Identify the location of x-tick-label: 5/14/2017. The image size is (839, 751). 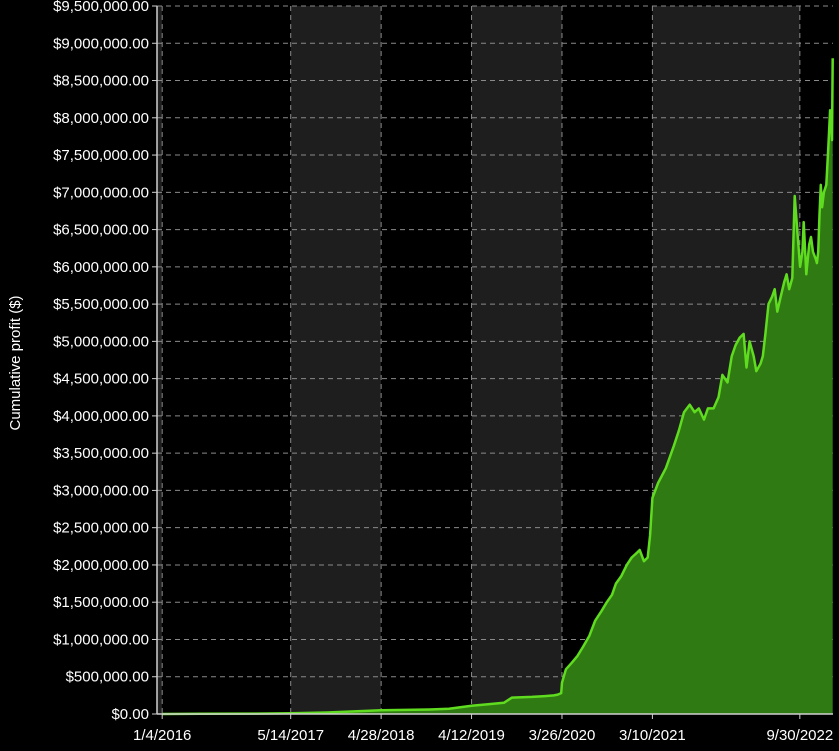
(290, 735).